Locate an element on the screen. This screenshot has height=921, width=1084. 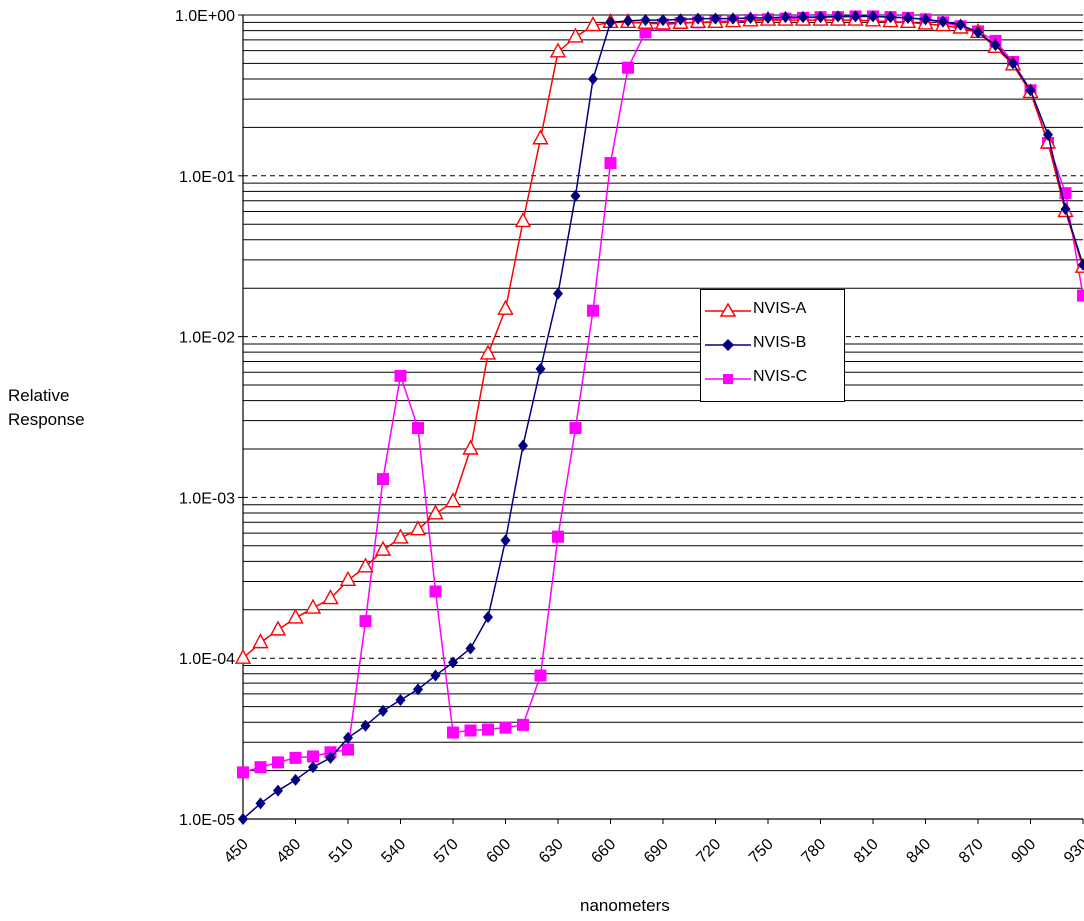
legend-marker-nvis-b is located at coordinates (728, 345).